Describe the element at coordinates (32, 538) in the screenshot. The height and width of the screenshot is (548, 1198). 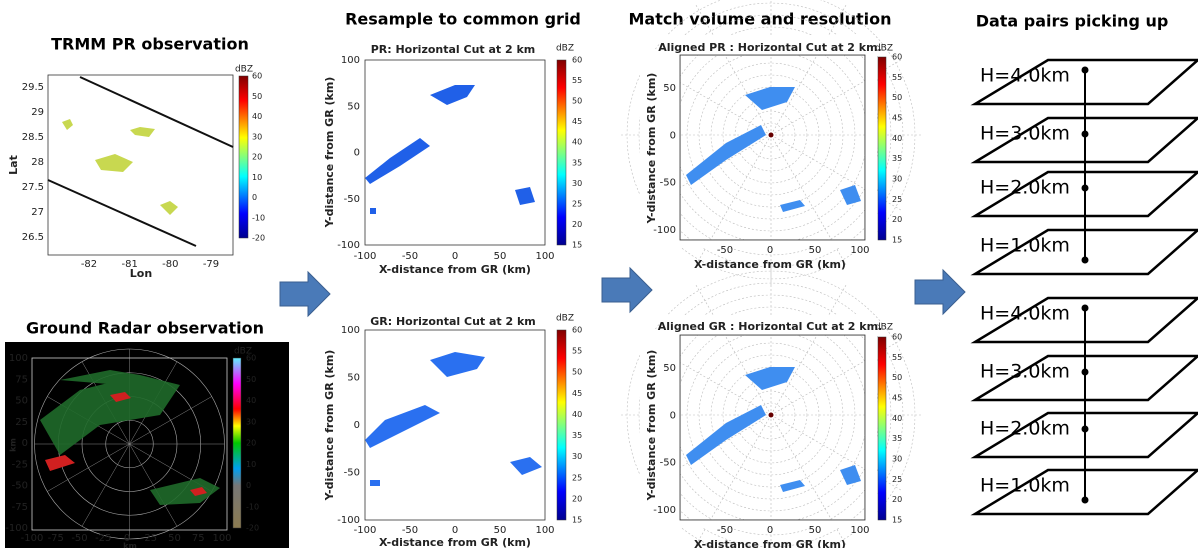
I see `x-tick-label: -100` at that location.